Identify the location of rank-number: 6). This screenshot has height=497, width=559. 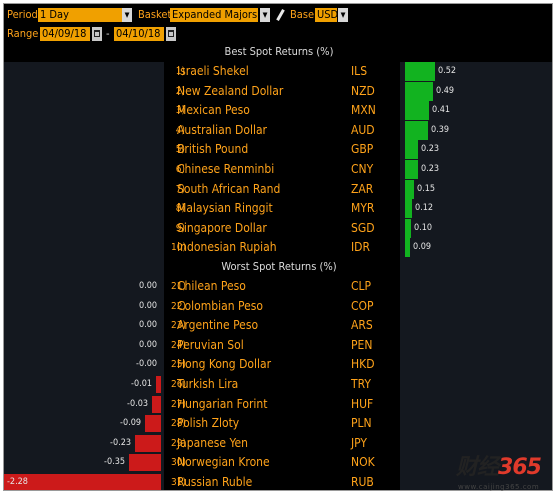
(180, 169).